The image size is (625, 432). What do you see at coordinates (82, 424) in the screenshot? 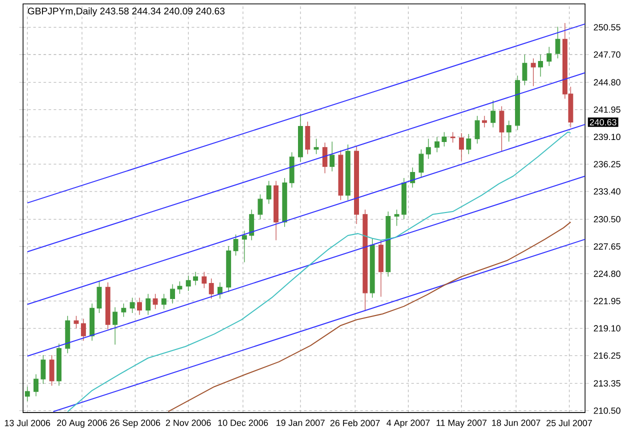
I see `x-tick-label: 20 Aug 2006` at bounding box center [82, 424].